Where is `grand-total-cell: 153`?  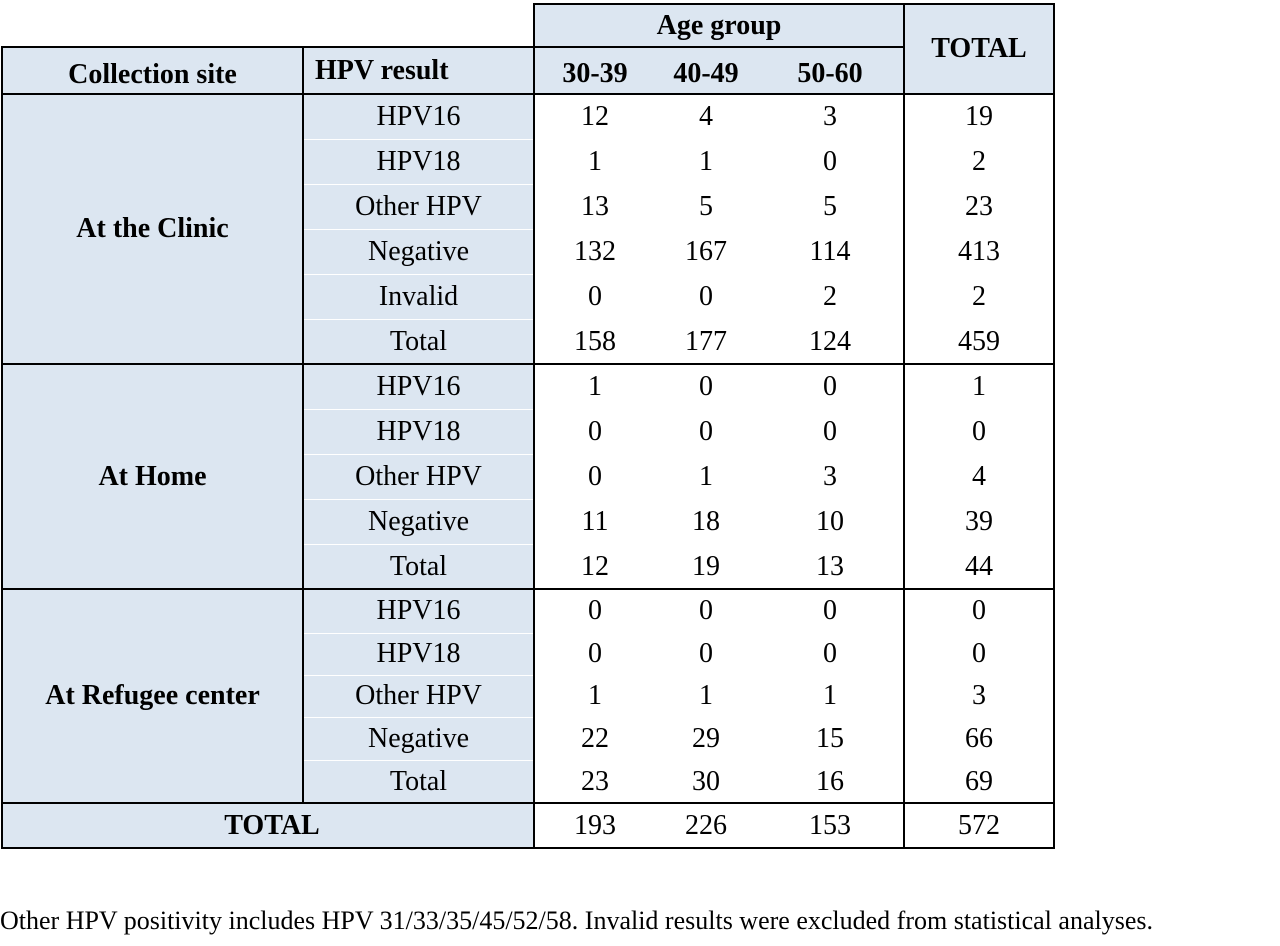 grand-total-cell: 153 is located at coordinates (830, 825).